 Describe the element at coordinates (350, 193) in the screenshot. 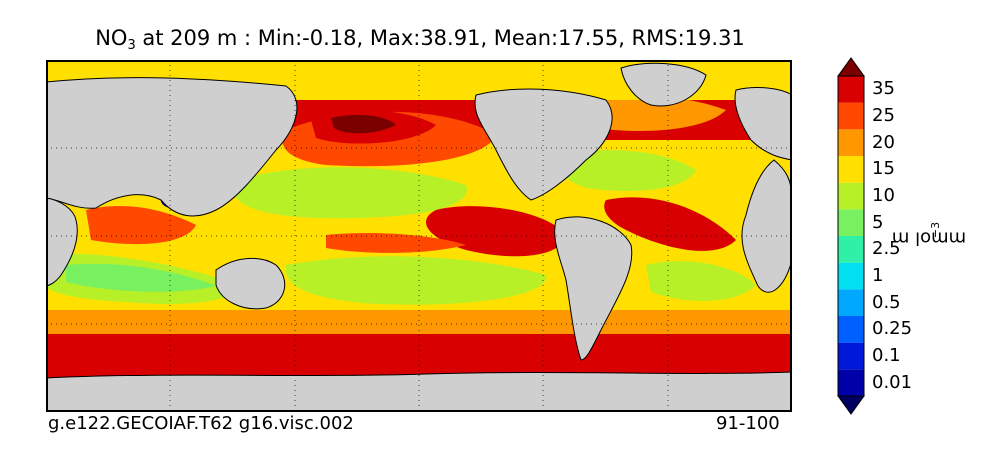

I see `north-pacific-gyre` at that location.